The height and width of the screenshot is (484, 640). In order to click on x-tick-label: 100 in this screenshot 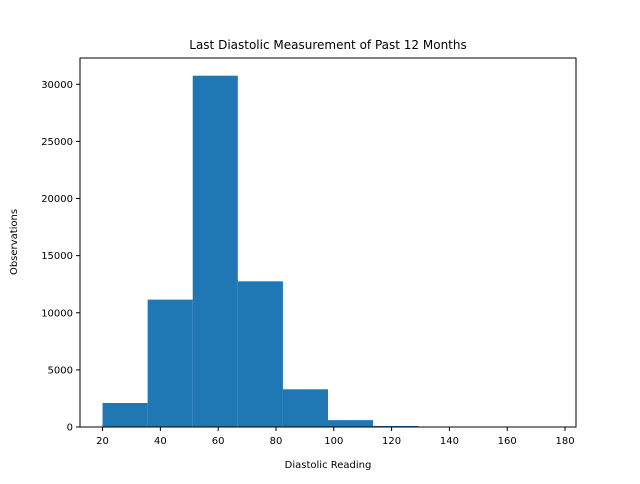, I will do `click(333, 441)`.